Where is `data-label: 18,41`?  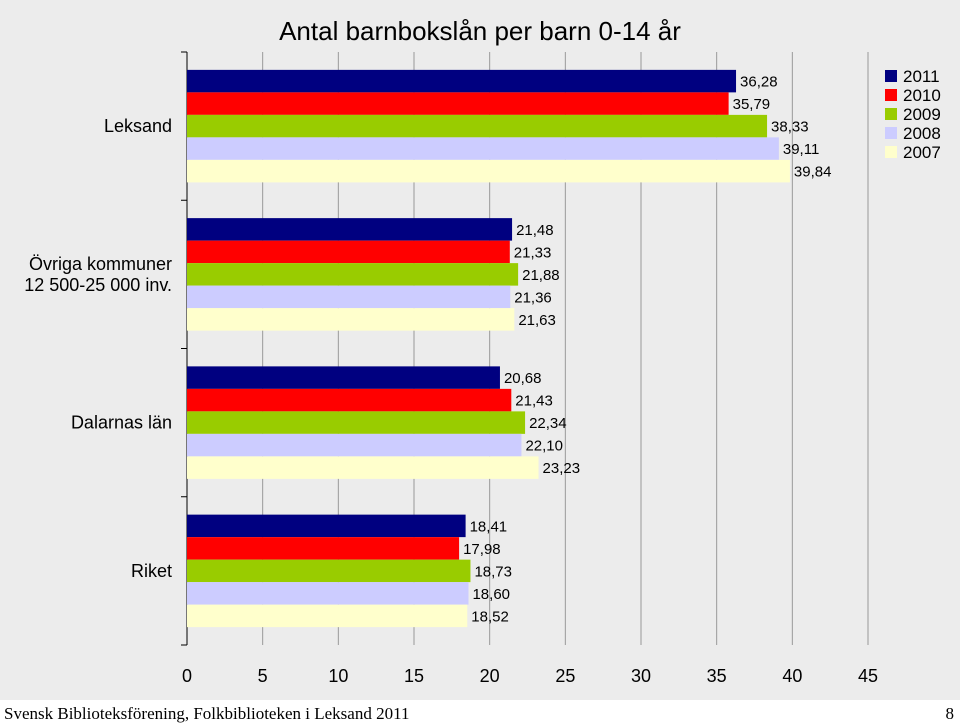
data-label: 18,41 is located at coordinates (489, 526).